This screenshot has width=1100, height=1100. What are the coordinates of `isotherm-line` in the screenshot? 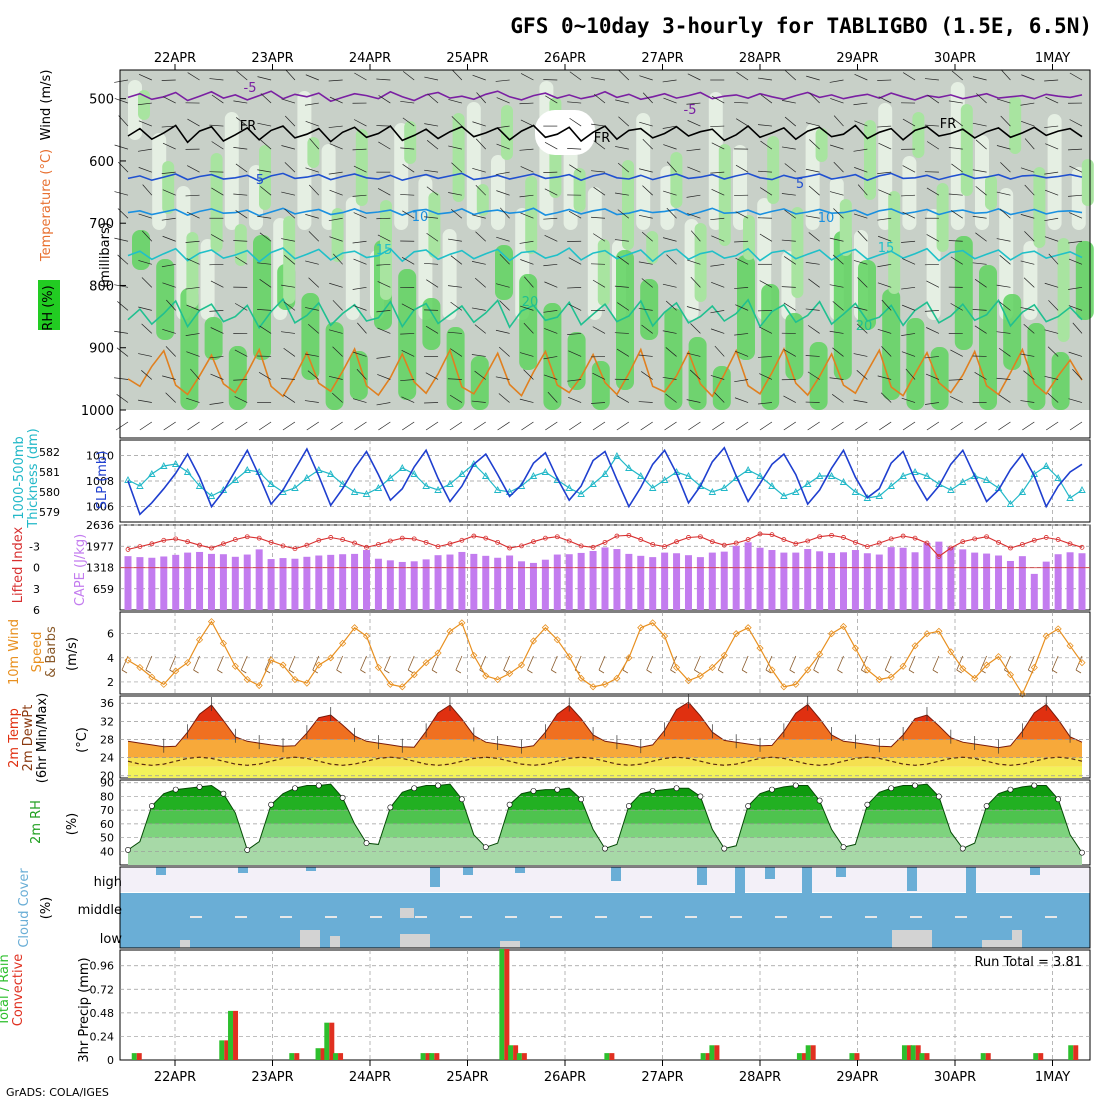 It's located at (605, 372).